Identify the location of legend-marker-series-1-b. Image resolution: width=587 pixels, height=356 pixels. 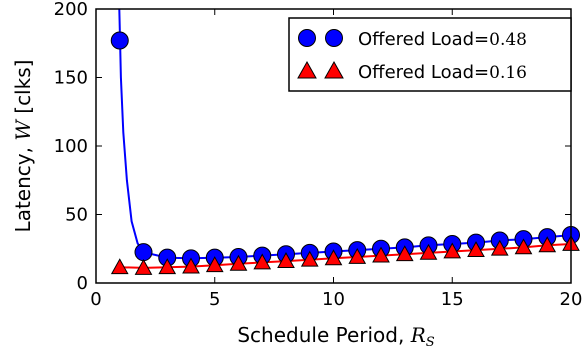
(334, 38).